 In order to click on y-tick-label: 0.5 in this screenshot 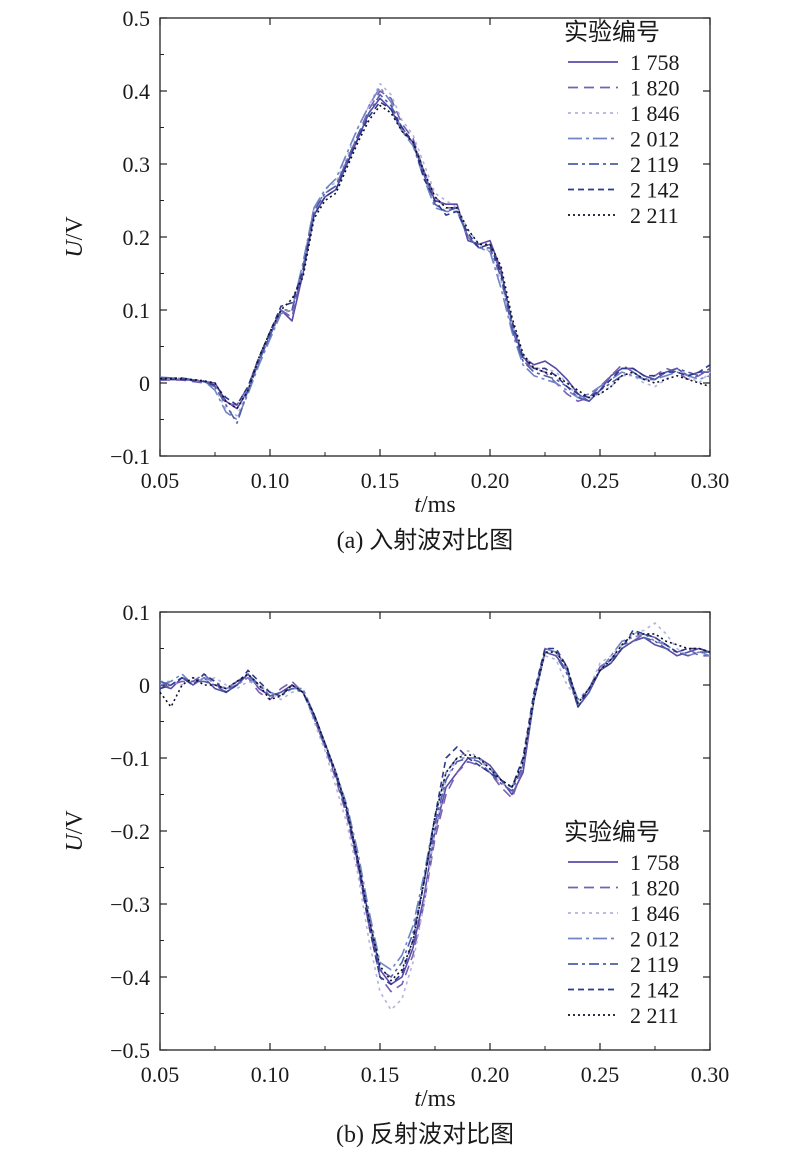, I will do `click(137, 18)`.